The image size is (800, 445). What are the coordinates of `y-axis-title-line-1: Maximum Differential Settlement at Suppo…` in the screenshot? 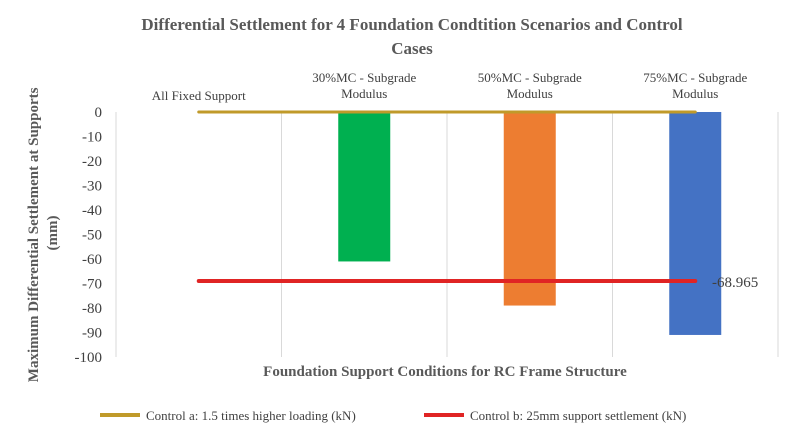 It's located at (34, 234).